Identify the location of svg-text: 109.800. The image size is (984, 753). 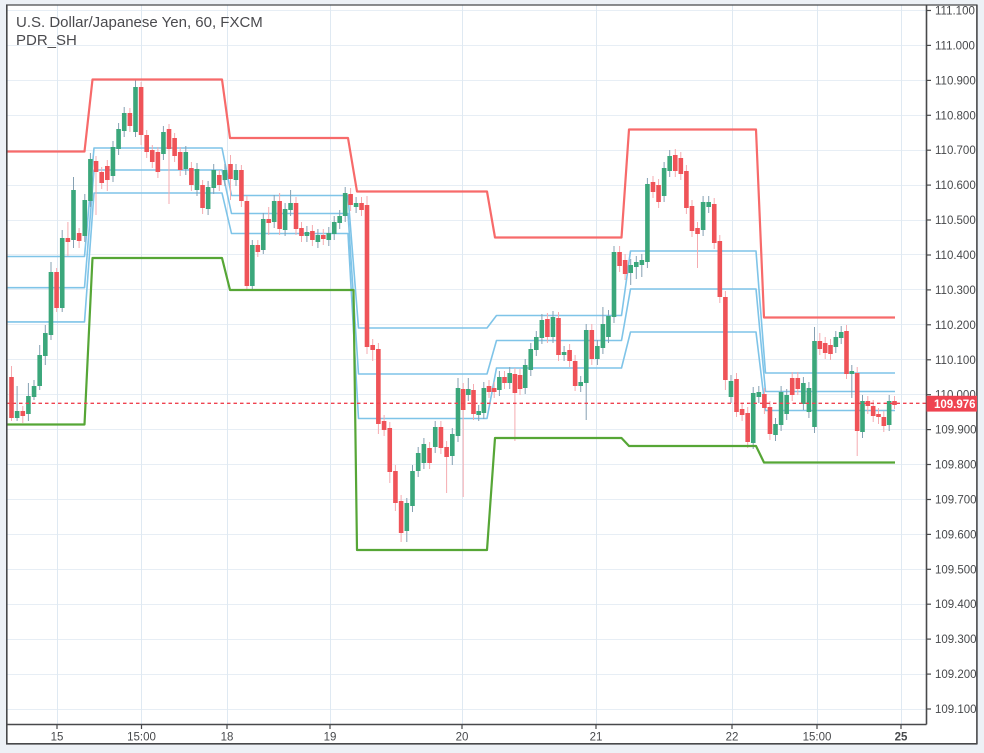
(956, 466).